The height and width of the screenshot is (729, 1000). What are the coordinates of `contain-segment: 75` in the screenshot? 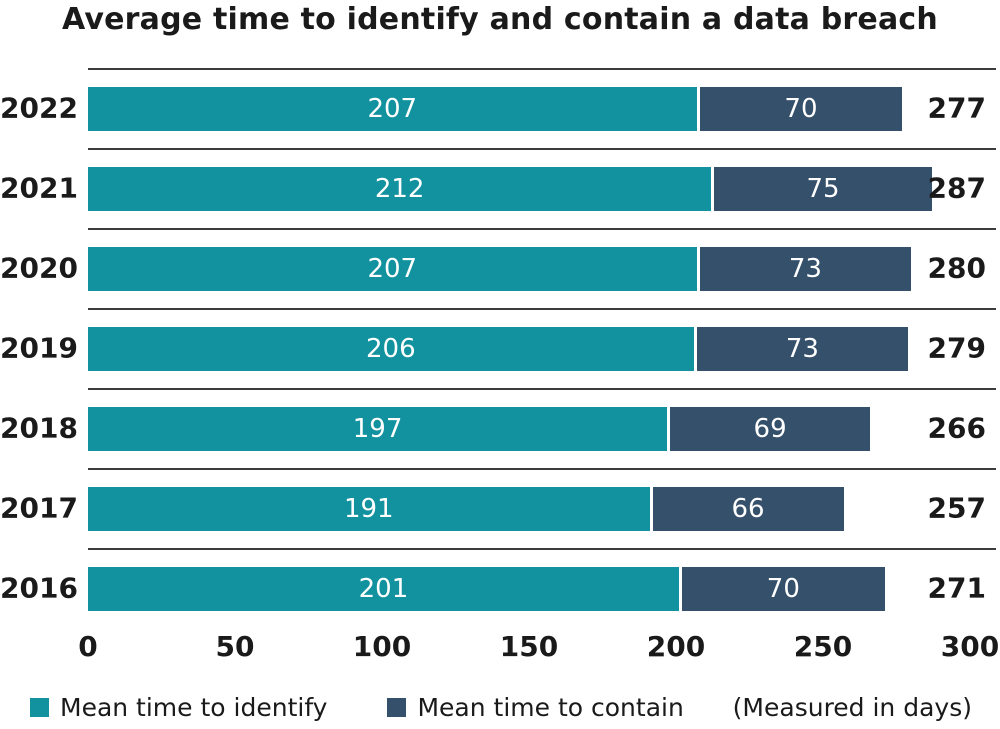 It's located at (821, 189).